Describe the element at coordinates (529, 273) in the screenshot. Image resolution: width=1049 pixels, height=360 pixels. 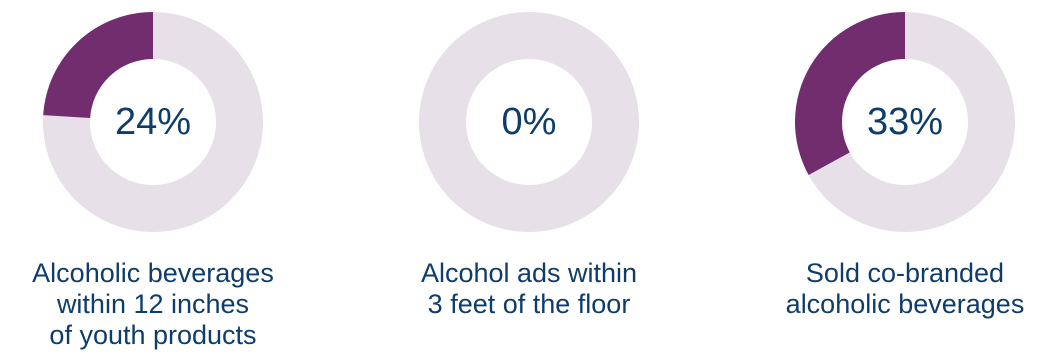
I see `donut-2-caption-line: Alcohol ads within` at that location.